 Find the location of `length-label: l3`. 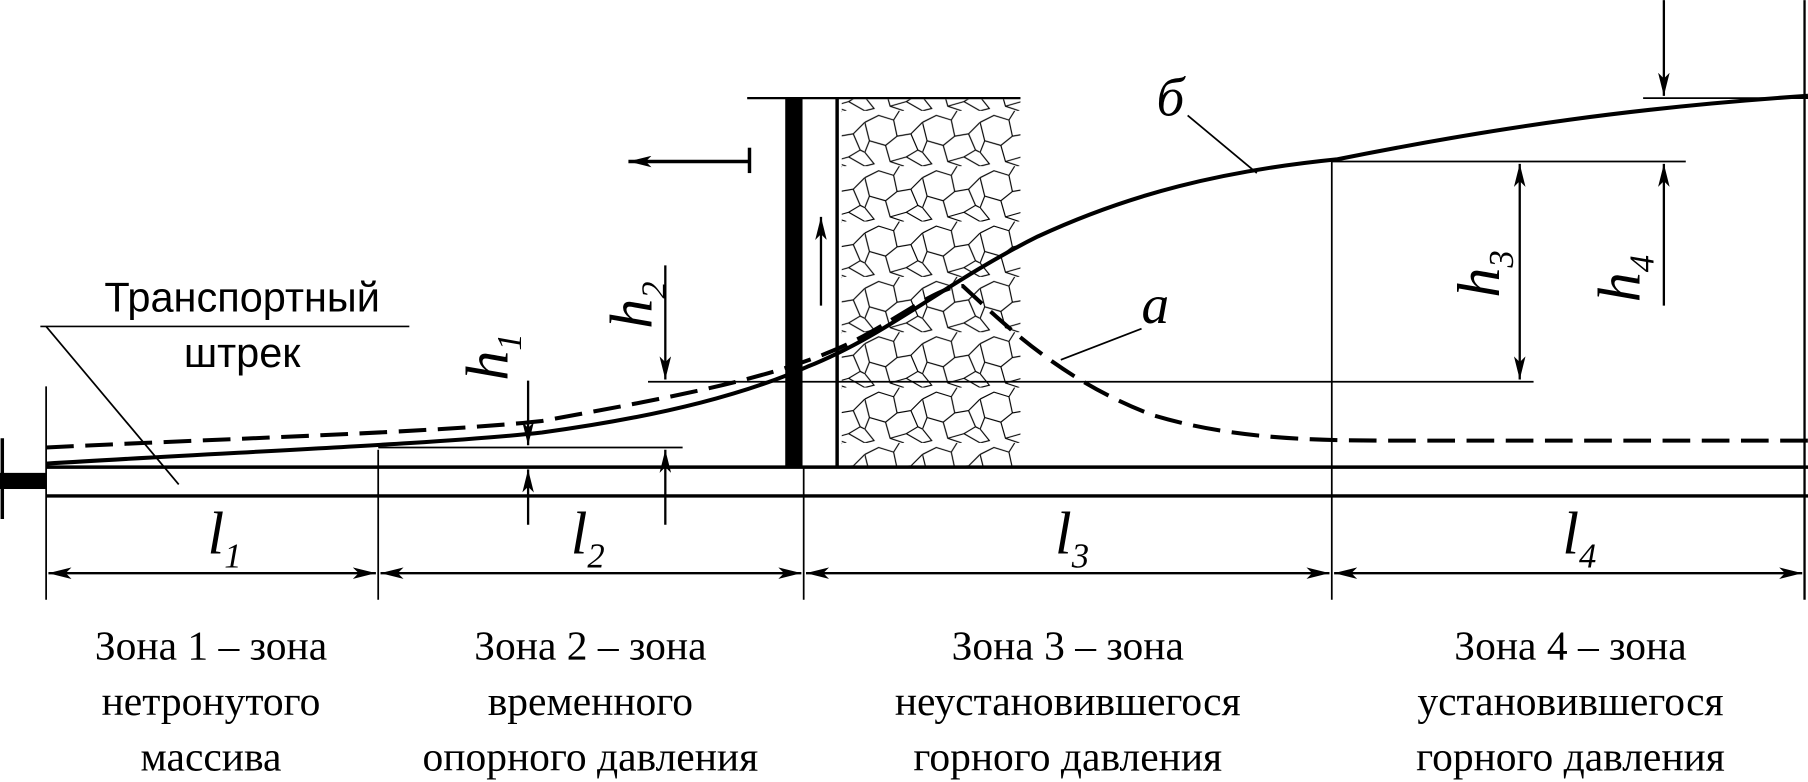

length-label: l3 is located at coordinates (1072, 538).